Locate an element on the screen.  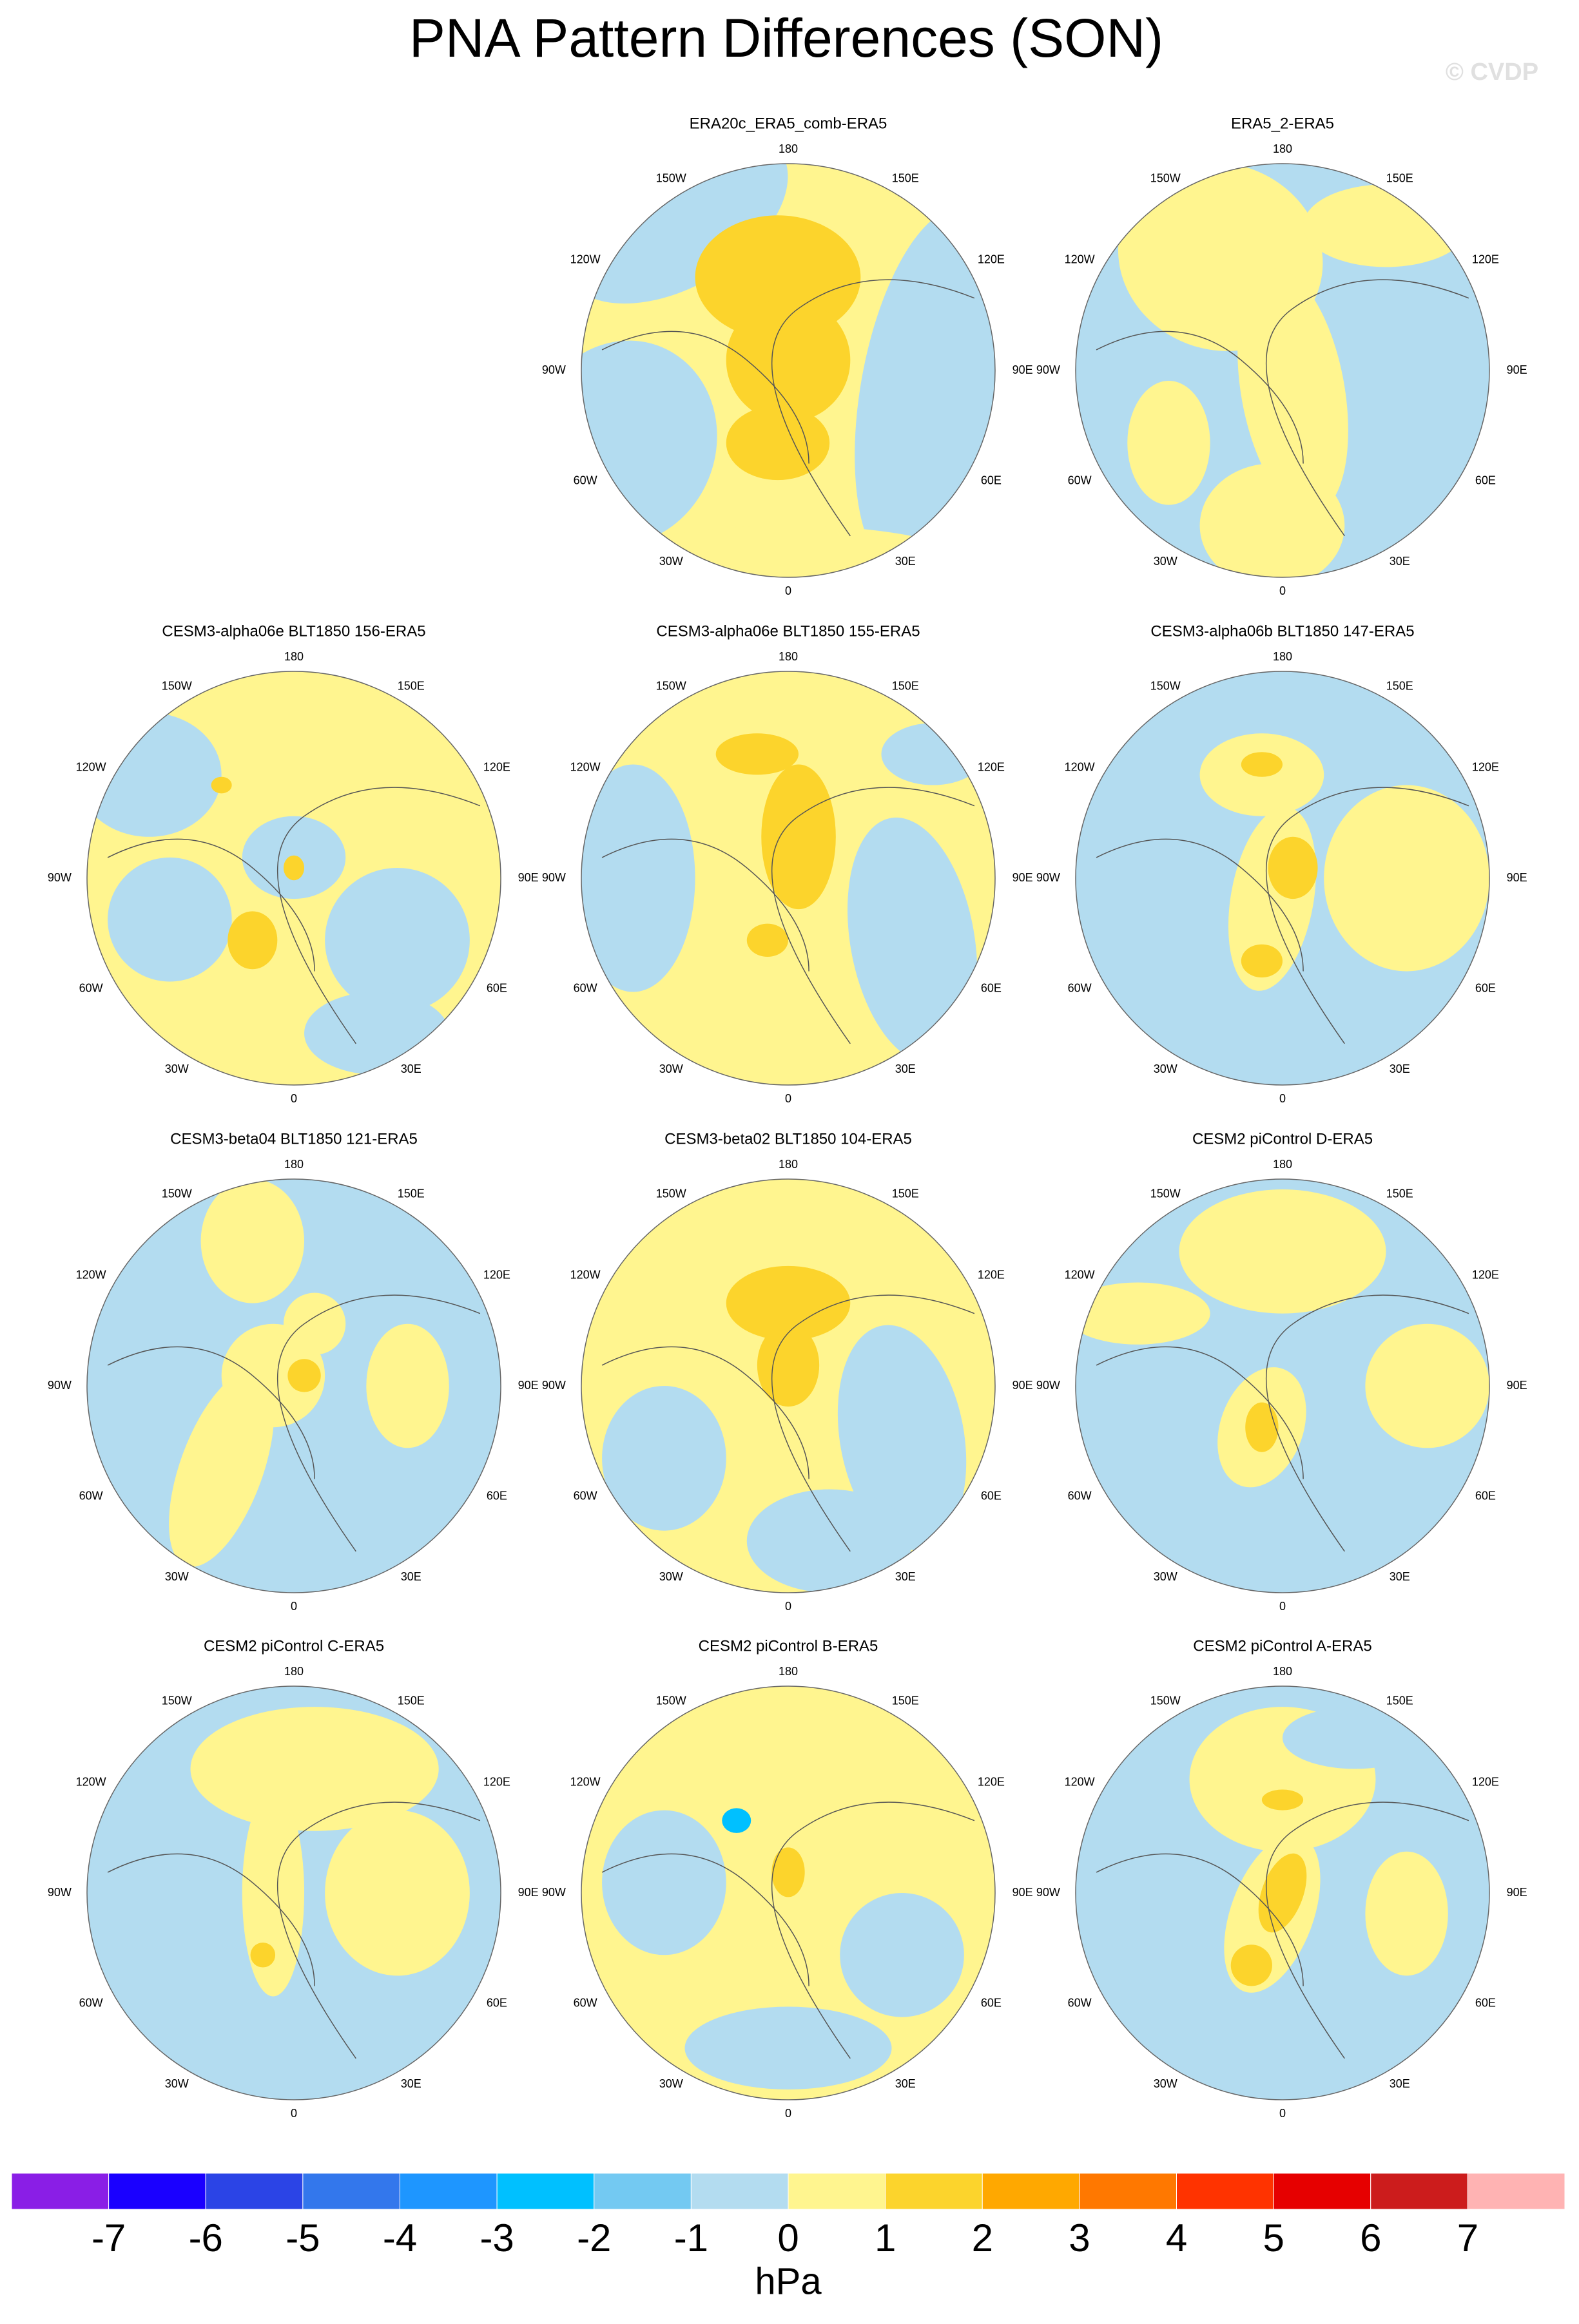
panel-title: CESM2 piControl C-ERA5 is located at coordinates (294, 1646).